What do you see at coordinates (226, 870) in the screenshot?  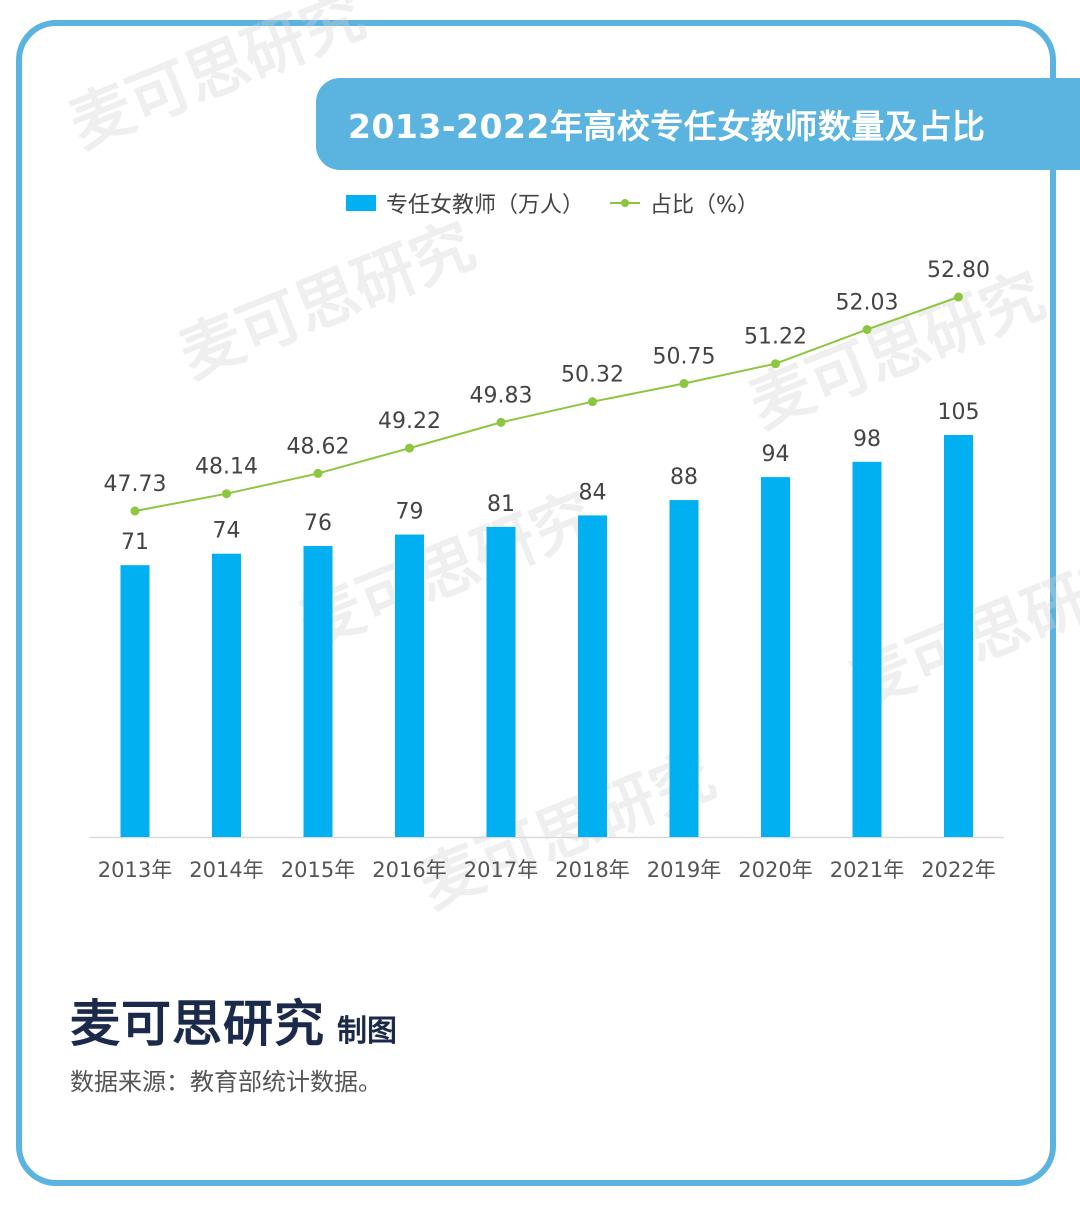 I see `x-tick-label: 2014年` at bounding box center [226, 870].